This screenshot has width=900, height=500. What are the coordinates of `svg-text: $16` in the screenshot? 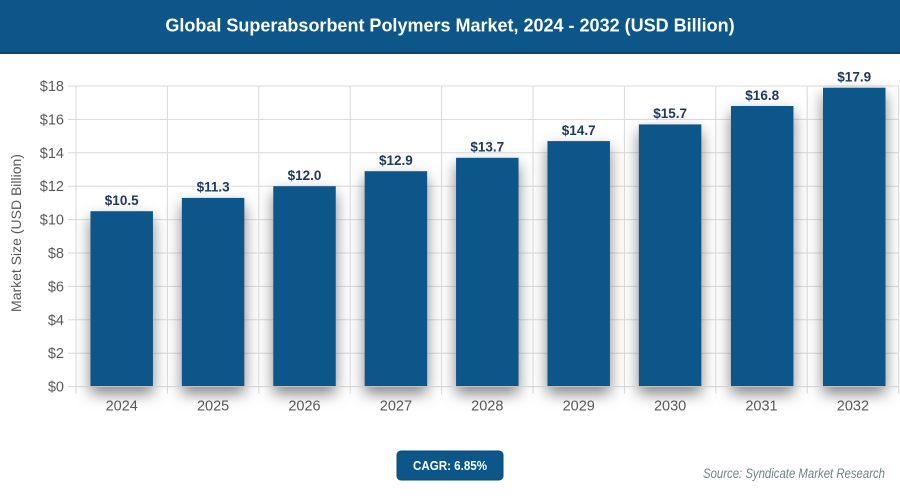 It's located at (52, 120).